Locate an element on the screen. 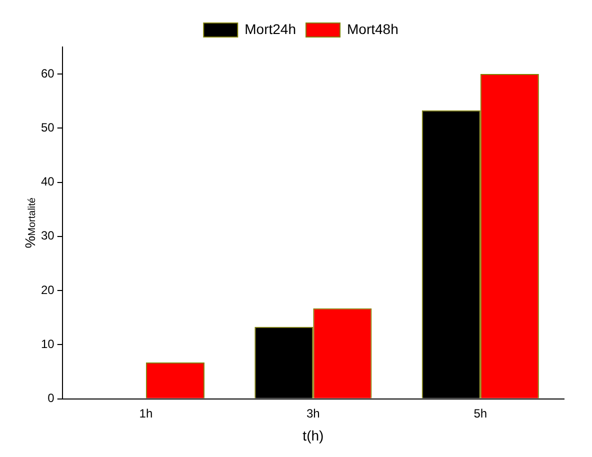 The width and height of the screenshot is (592, 457). x-tick-label: 5h is located at coordinates (481, 413).